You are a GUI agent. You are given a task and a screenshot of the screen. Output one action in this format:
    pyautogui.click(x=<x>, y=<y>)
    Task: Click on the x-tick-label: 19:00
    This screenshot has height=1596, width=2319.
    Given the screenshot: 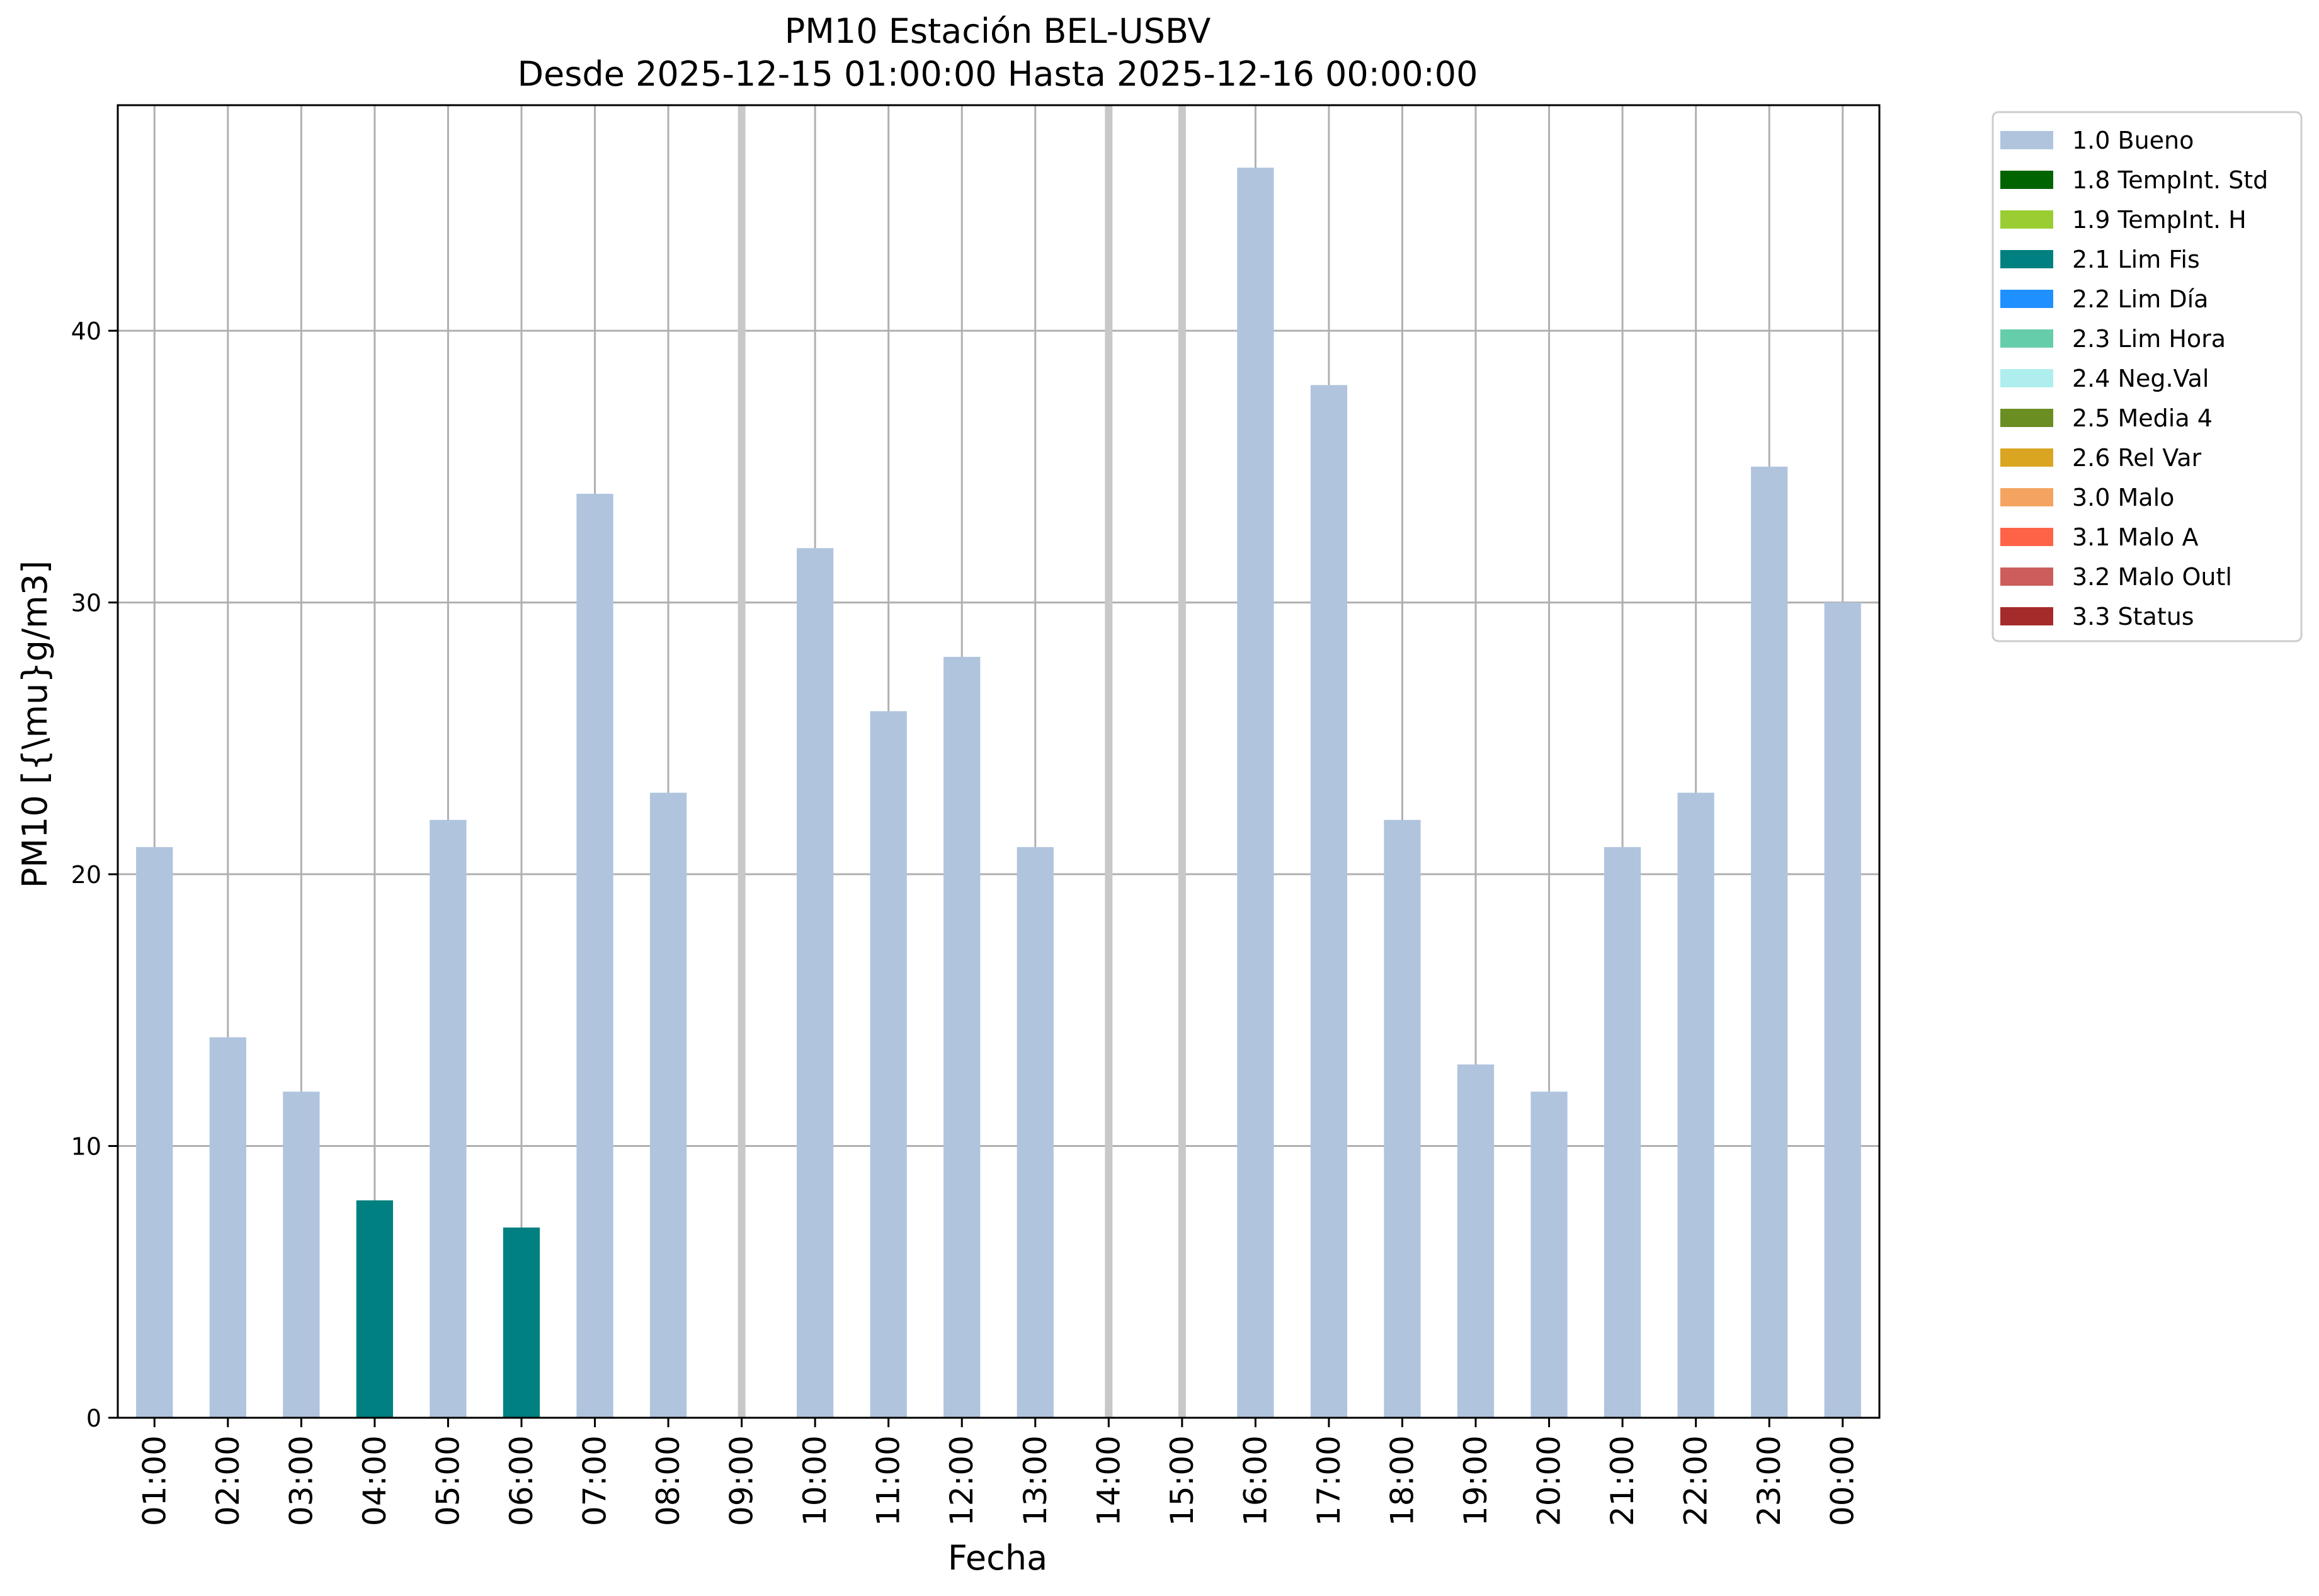 What is the action you would take?
    pyautogui.click(x=1475, y=1480)
    